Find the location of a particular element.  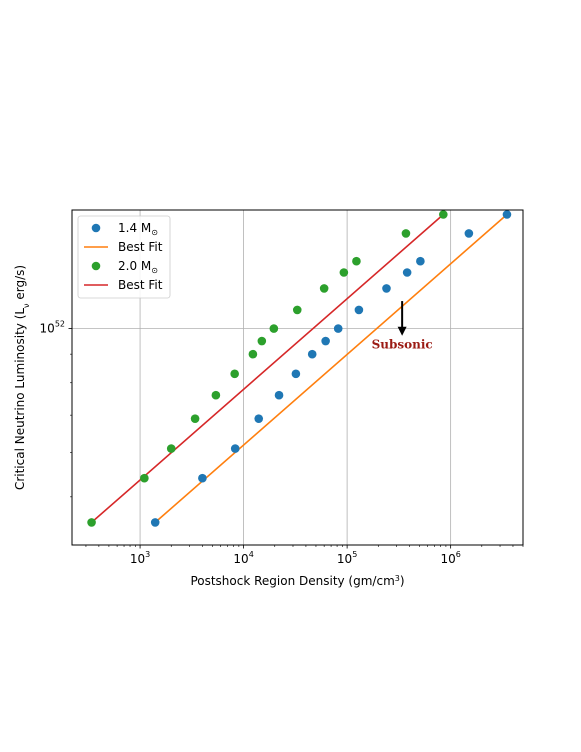

x-tick-label: 10⁵ is located at coordinates (347, 558).